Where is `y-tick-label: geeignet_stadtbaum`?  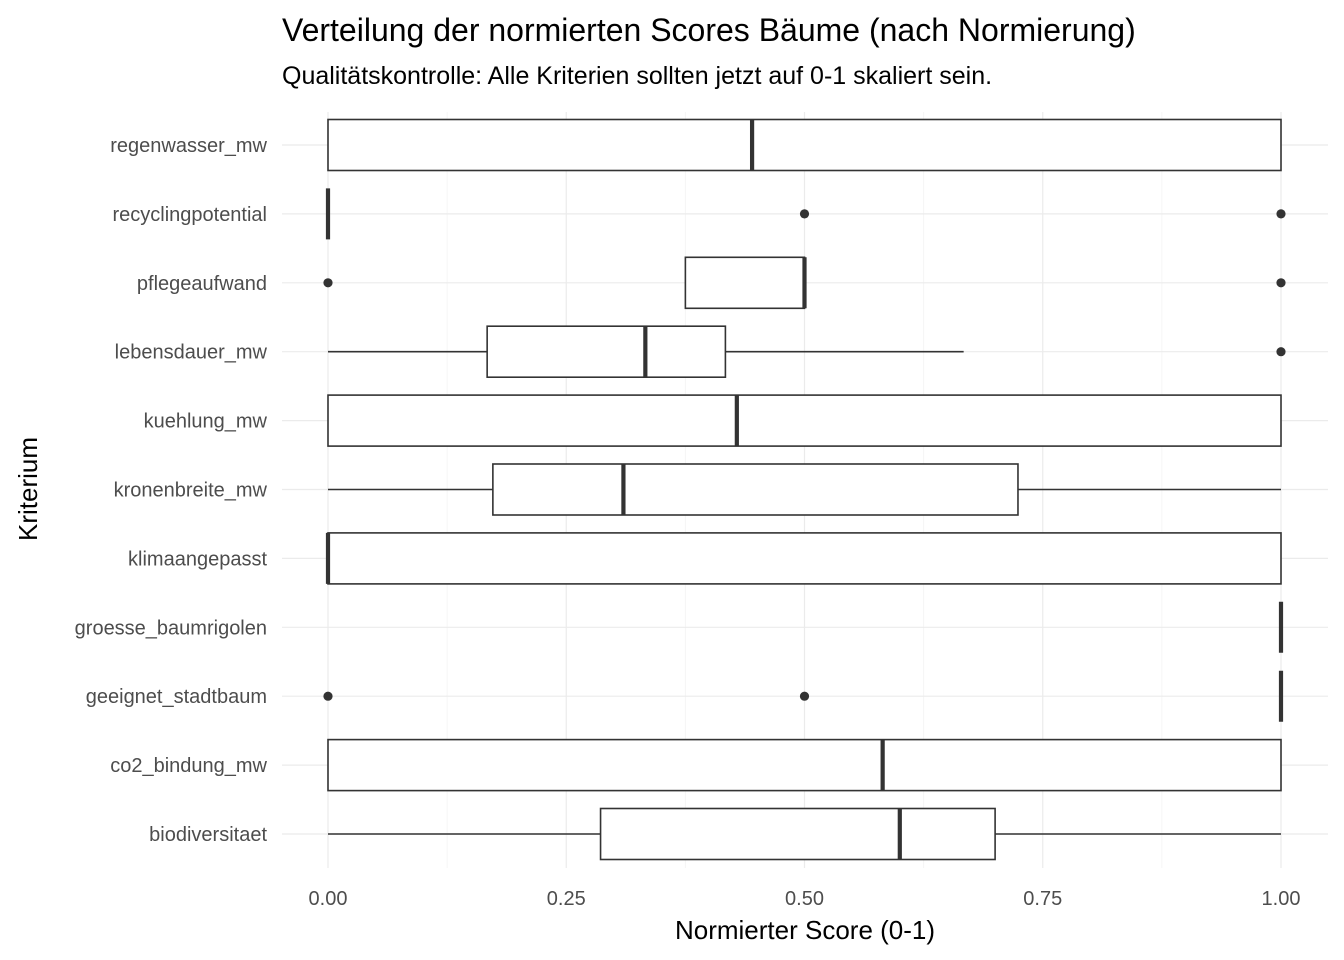 y-tick-label: geeignet_stadtbaum is located at coordinates (176, 697).